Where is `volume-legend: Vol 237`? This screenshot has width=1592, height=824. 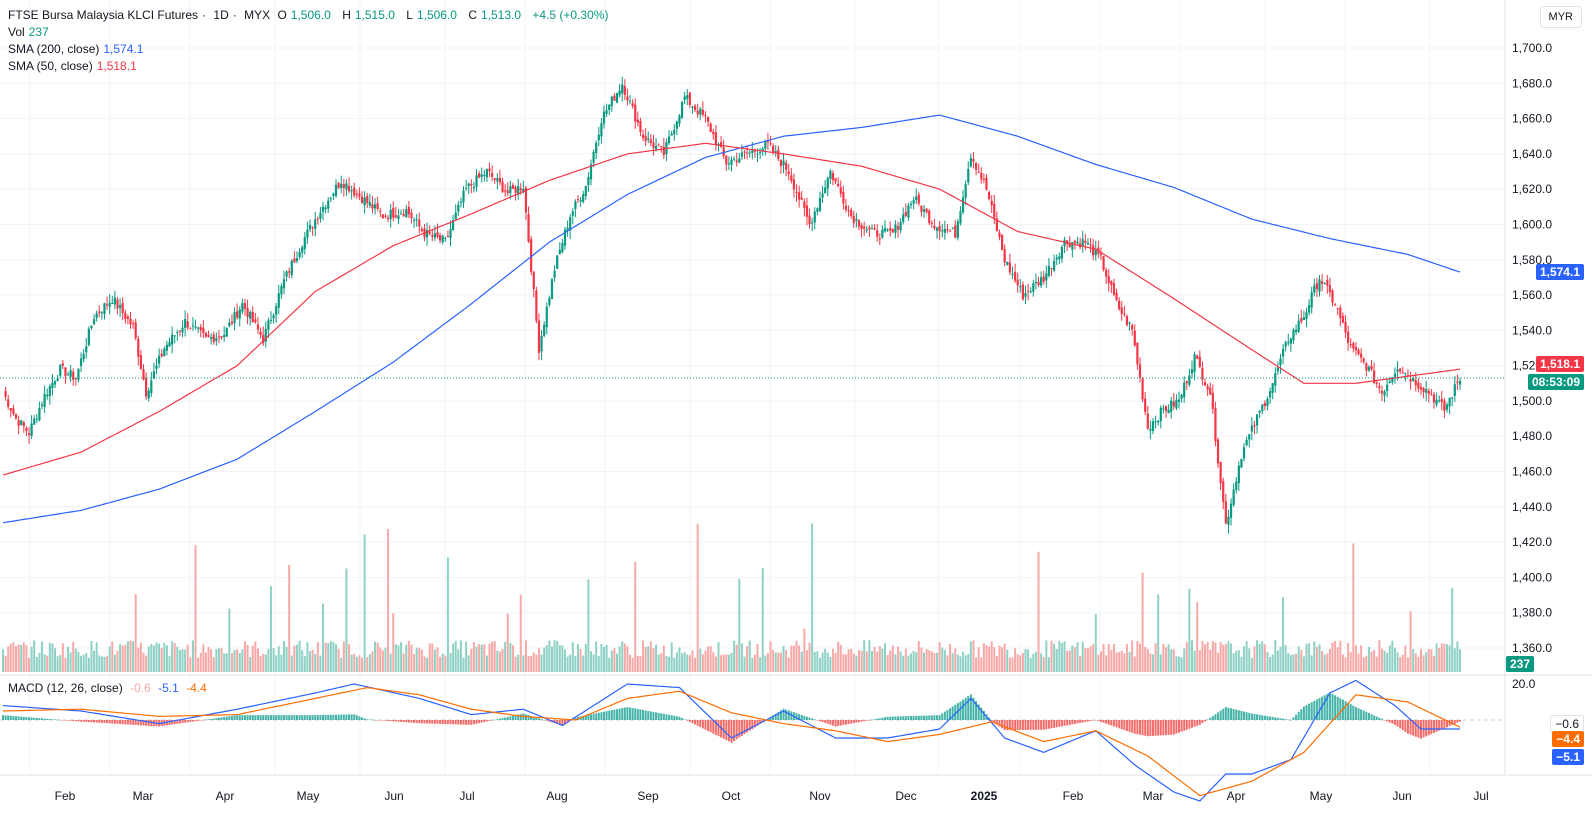 volume-legend: Vol 237 is located at coordinates (28, 32).